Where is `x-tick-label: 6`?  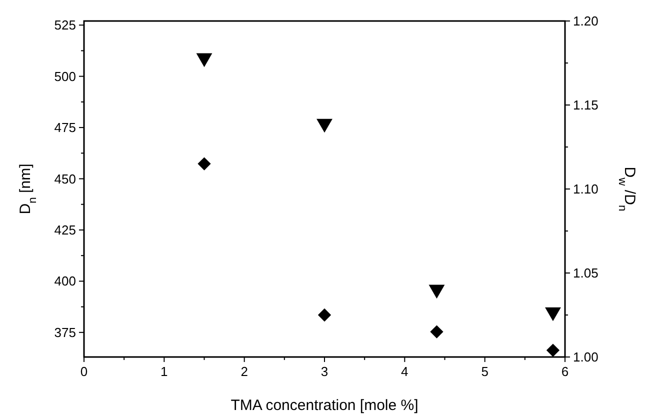 x-tick-label: 6 is located at coordinates (565, 371).